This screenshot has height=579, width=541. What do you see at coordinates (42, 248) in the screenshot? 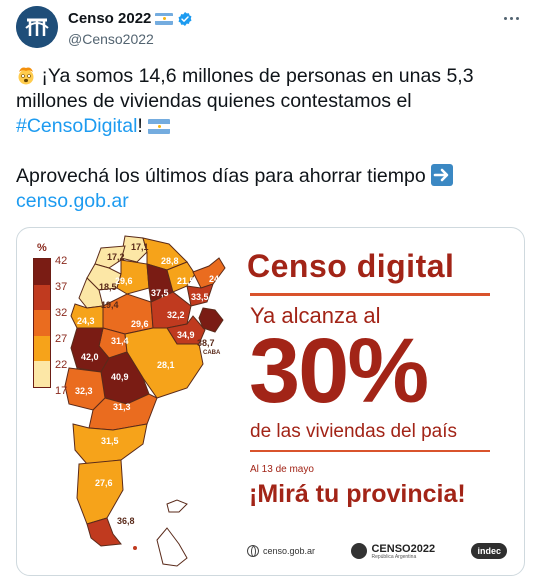
I see `legend-unit: %` at bounding box center [42, 248].